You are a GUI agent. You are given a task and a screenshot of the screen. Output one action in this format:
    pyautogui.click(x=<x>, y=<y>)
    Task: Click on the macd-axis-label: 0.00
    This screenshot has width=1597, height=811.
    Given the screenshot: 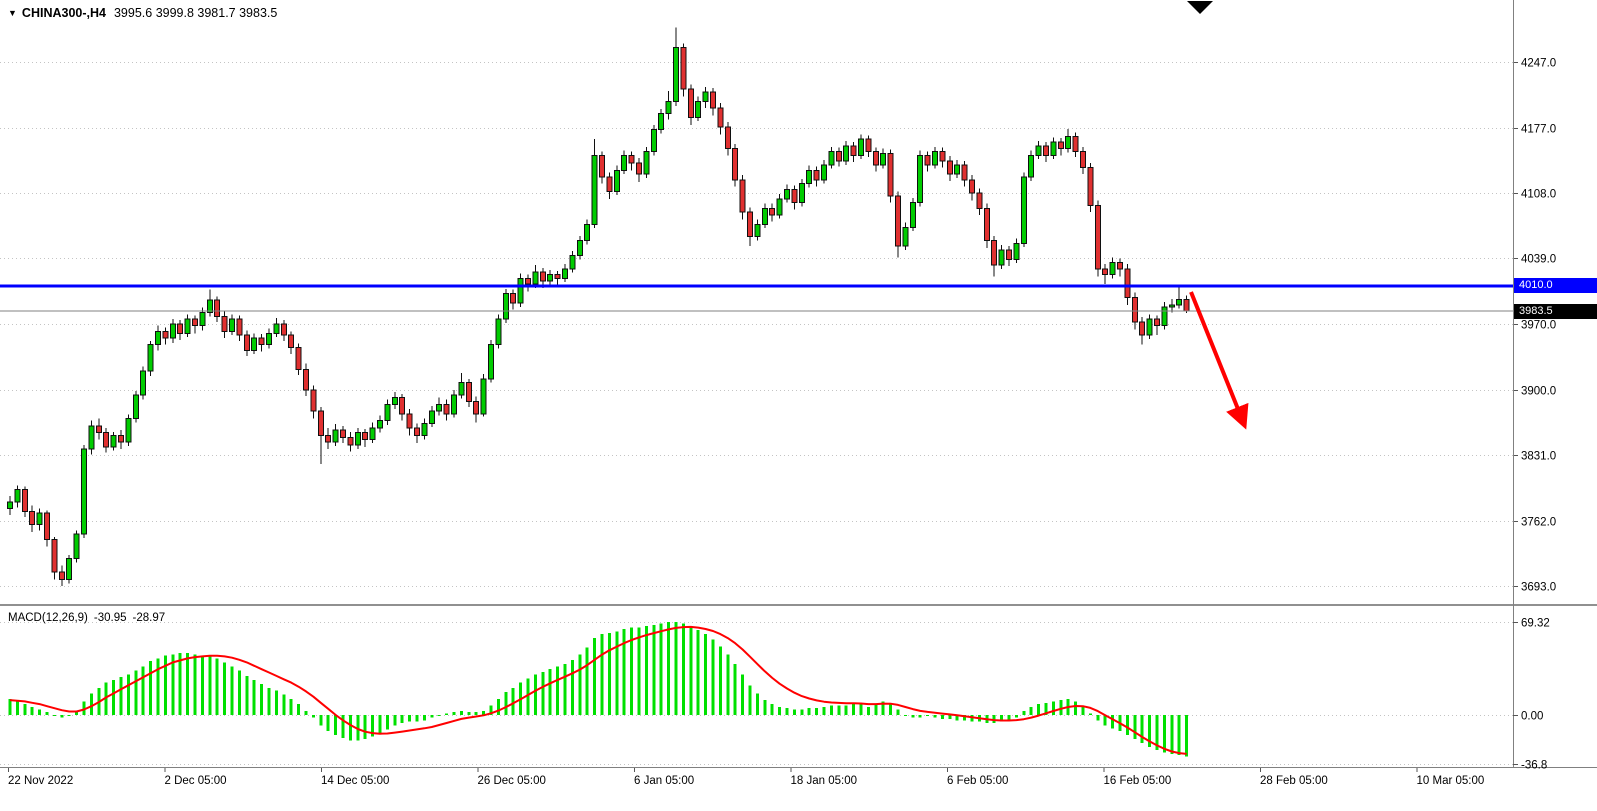 What is the action you would take?
    pyautogui.click(x=1532, y=717)
    